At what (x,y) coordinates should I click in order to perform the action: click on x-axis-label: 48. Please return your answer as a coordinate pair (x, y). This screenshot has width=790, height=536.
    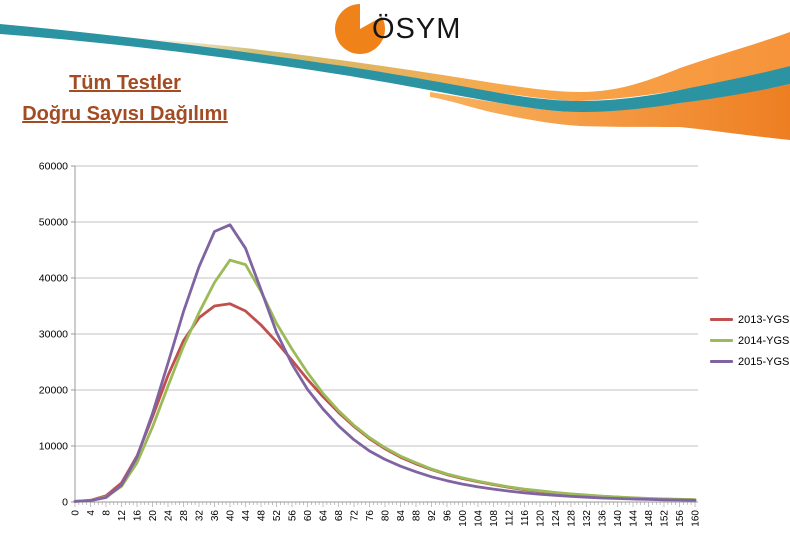
    Looking at the image, I should click on (262, 516).